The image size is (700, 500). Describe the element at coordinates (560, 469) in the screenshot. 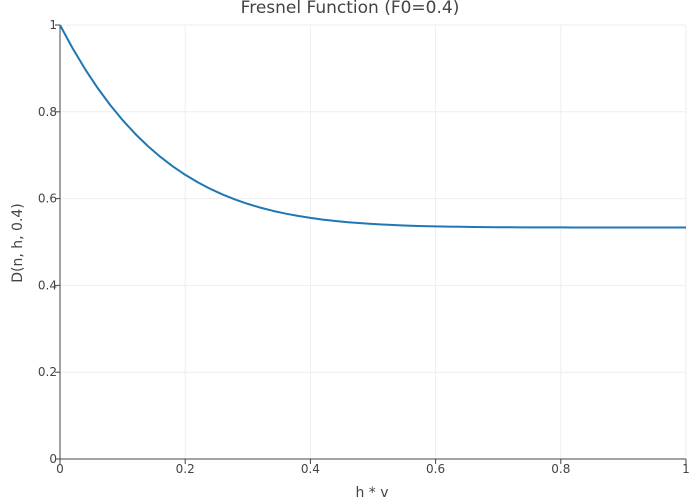

I see `x-tick-label: 0.8` at that location.